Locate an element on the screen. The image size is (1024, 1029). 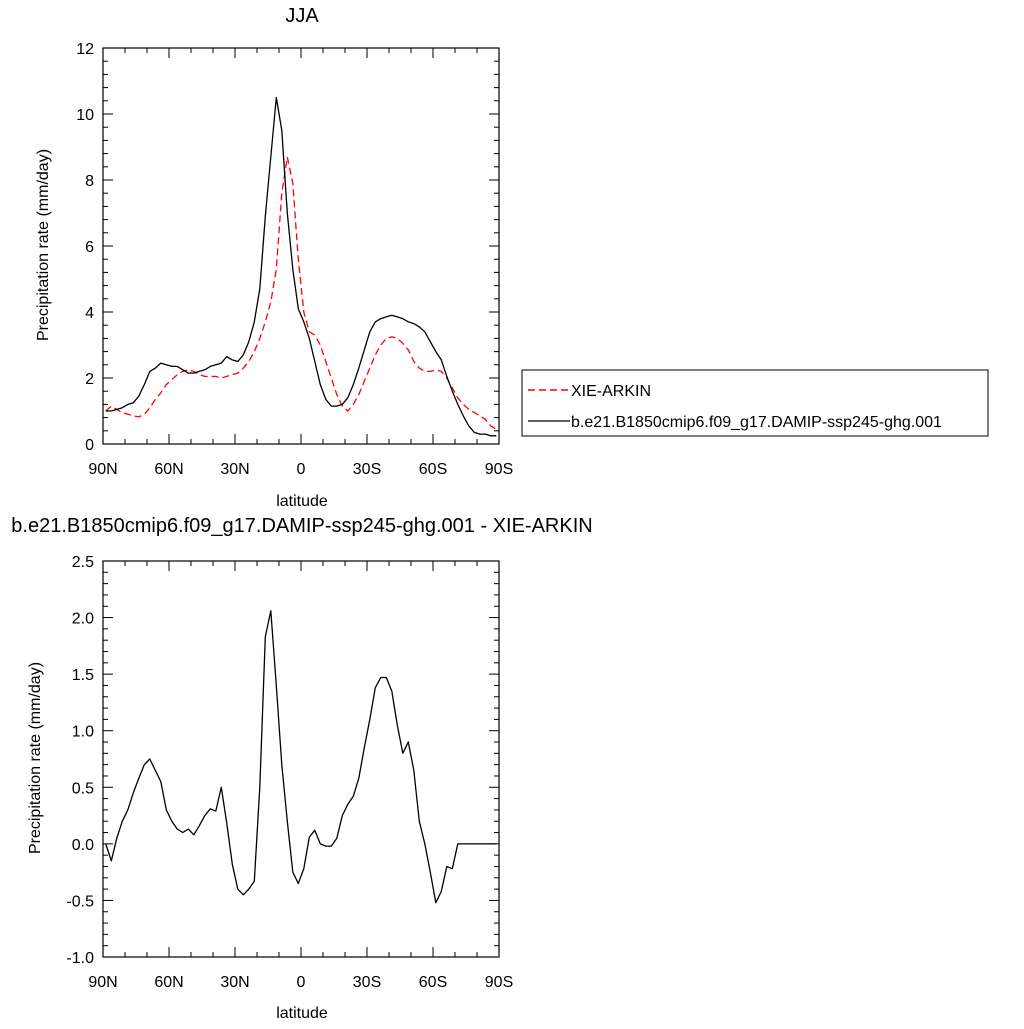
chart-top-y-tick-label: 4 is located at coordinates (89, 313).